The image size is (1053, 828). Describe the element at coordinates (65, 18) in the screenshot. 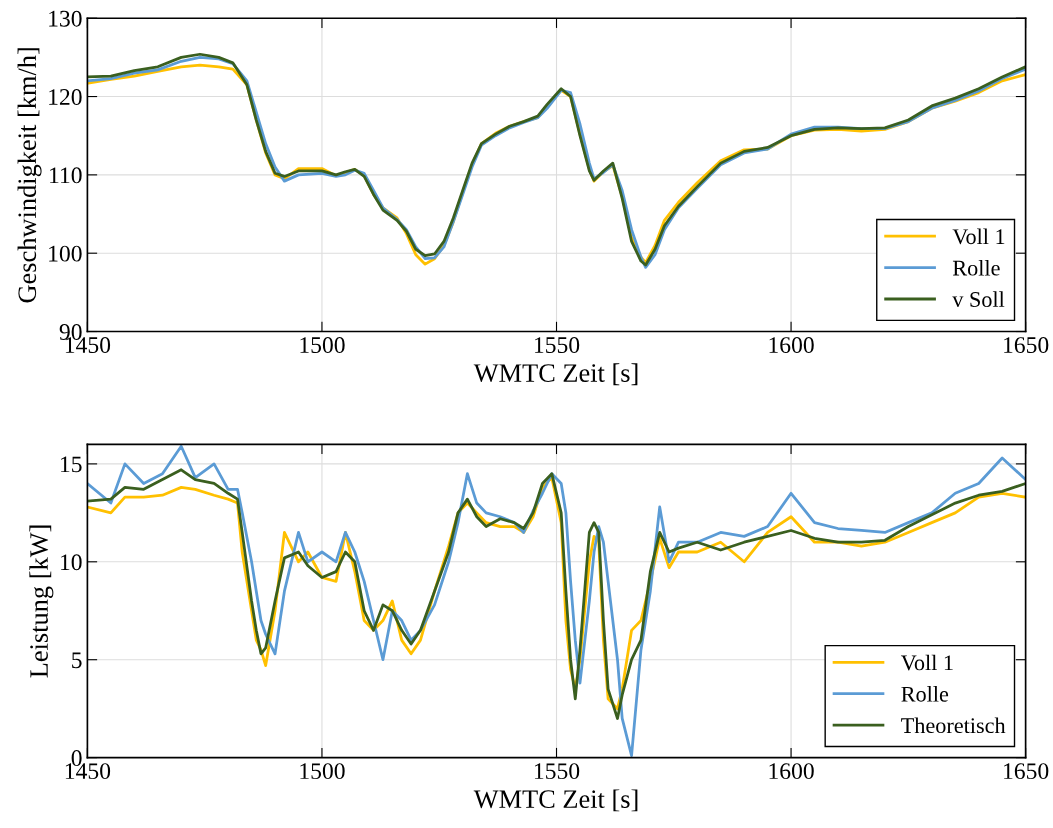

I see `y-tick-label: 130` at that location.